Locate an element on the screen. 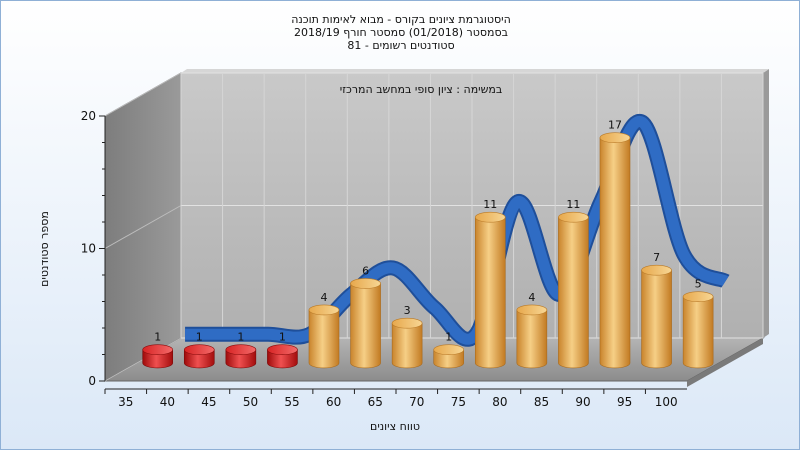  data-label: 6 is located at coordinates (365, 270).